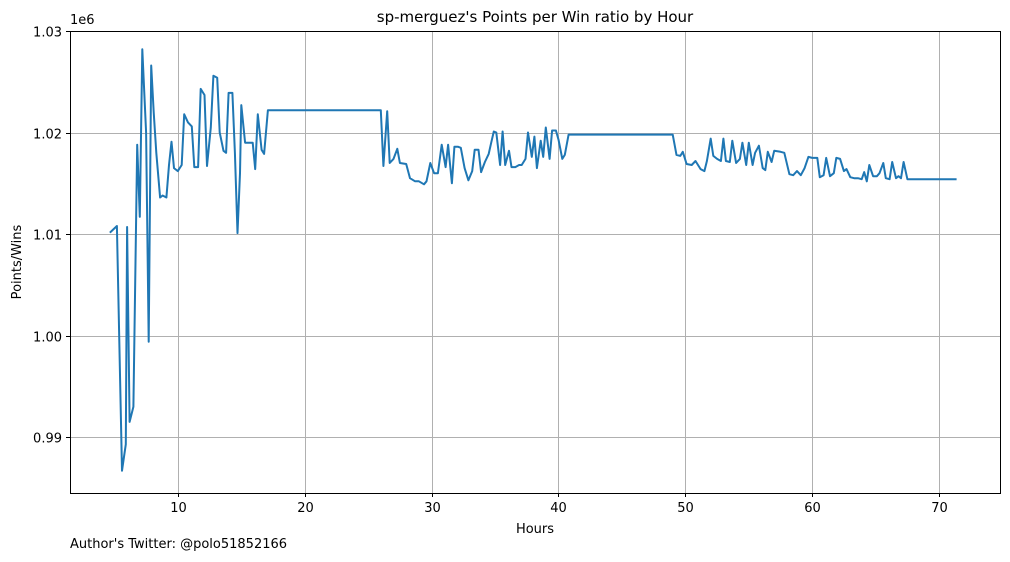 The image size is (1010, 562). Describe the element at coordinates (812, 508) in the screenshot. I see `x-tick-label: 60` at that location.